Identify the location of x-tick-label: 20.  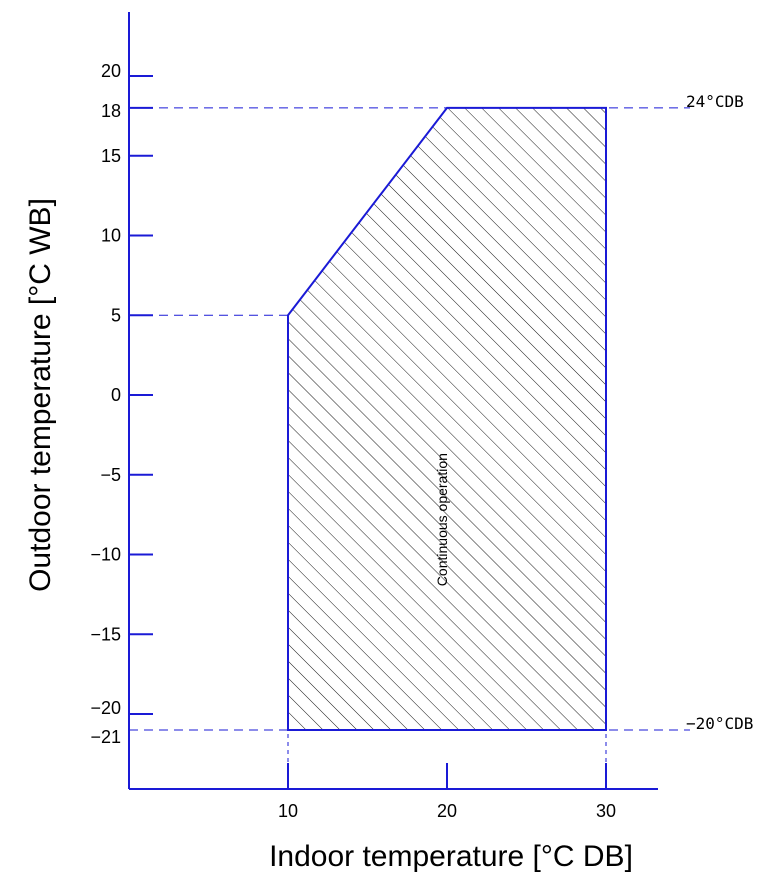
(447, 811).